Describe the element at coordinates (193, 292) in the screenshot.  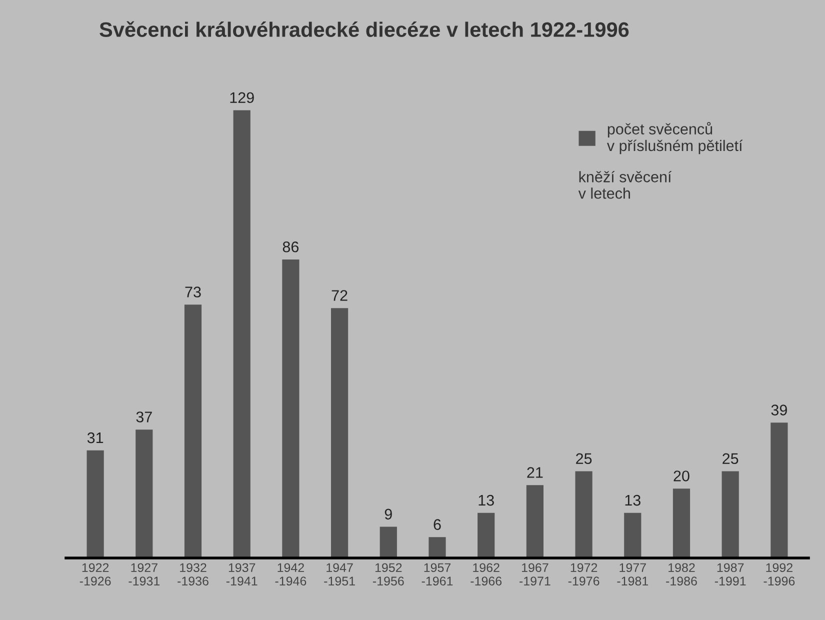
I see `data-label: 73` at that location.